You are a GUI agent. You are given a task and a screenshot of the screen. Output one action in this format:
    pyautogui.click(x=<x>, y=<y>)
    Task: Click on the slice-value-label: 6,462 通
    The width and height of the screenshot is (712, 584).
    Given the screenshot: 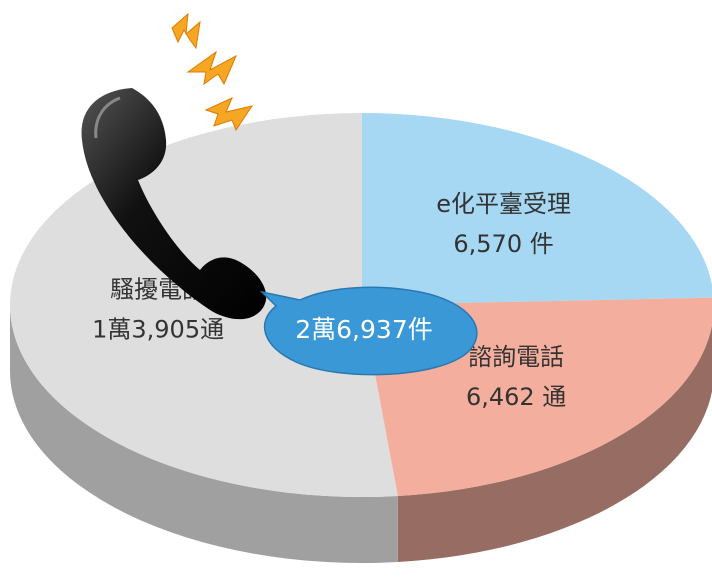 What is the action you would take?
    pyautogui.click(x=516, y=397)
    